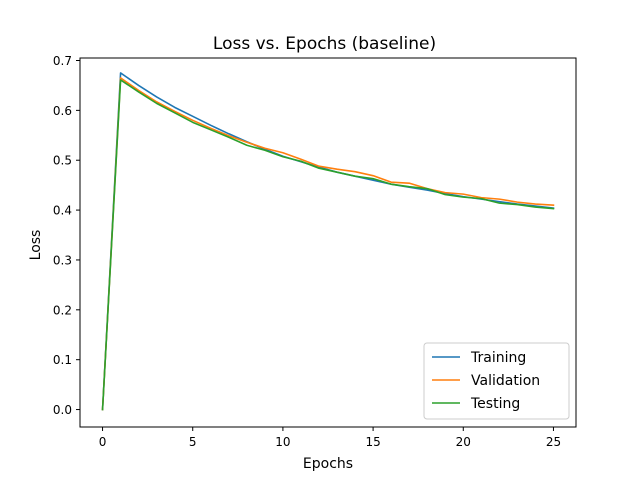 The height and width of the screenshot is (480, 640). What do you see at coordinates (372, 442) in the screenshot?
I see `x-tick-label: 15` at bounding box center [372, 442].